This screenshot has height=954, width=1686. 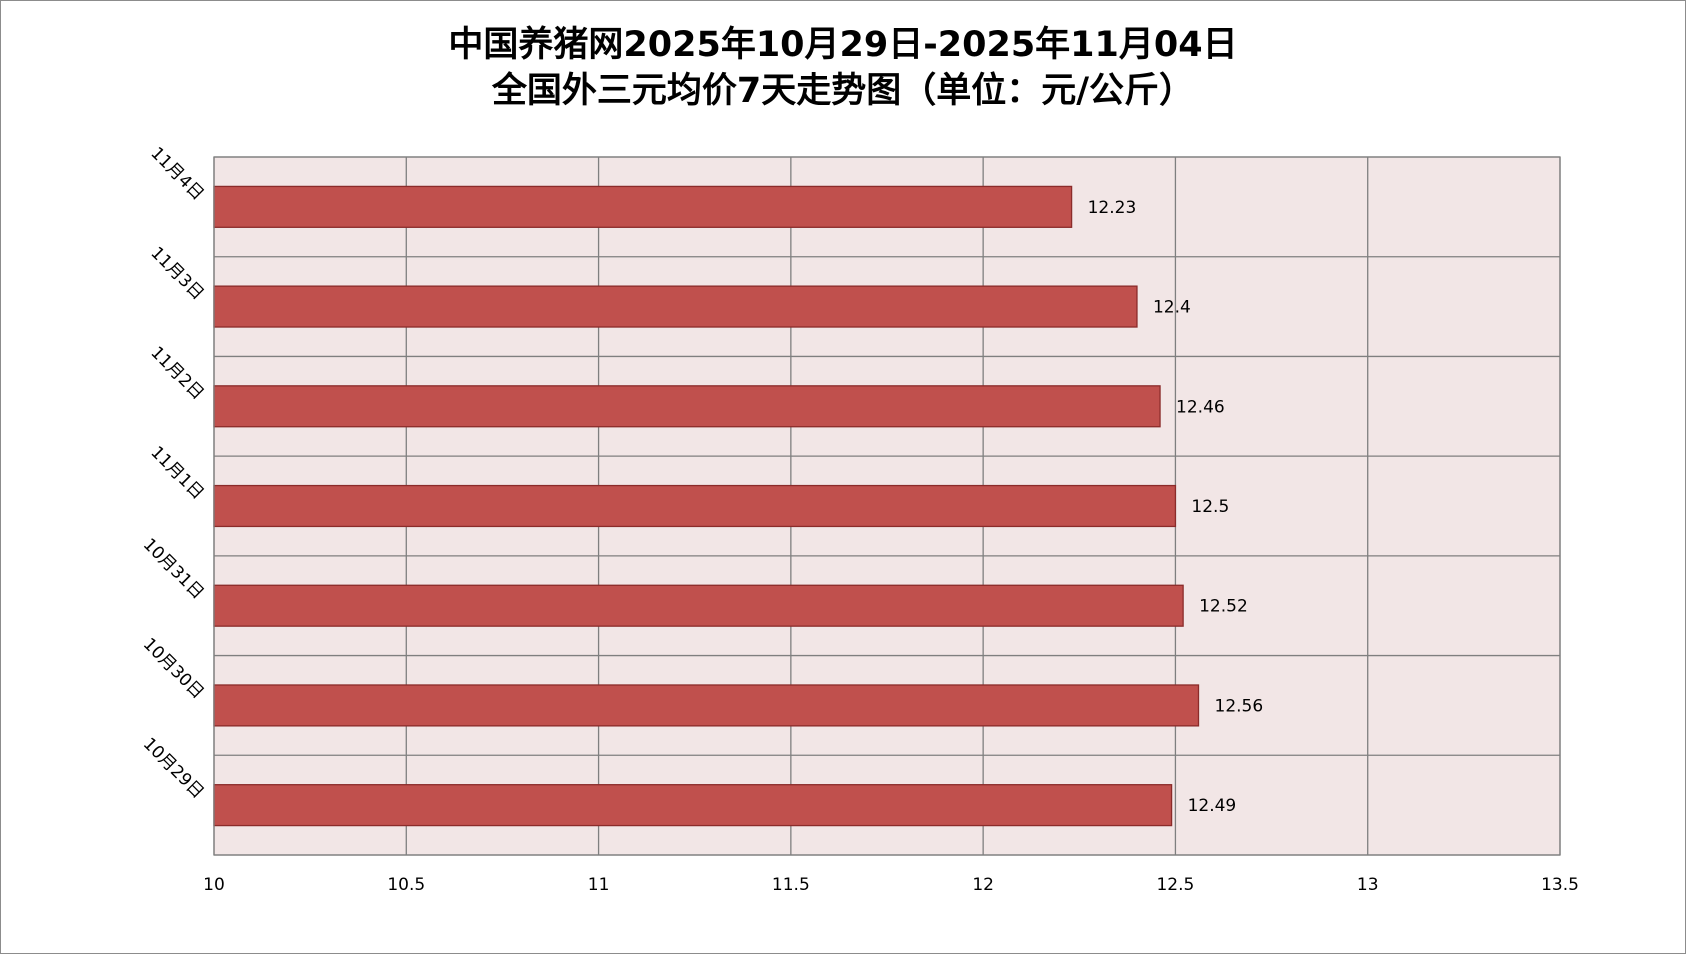 I want to click on x-tick-label: 10.5, so click(x=406, y=885).